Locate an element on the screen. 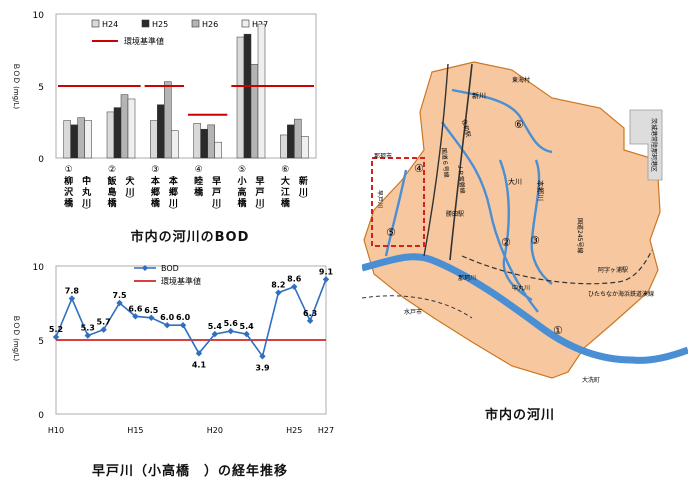 The height and width of the screenshot is (492, 690). legend-label-H24: H24 is located at coordinates (110, 24).